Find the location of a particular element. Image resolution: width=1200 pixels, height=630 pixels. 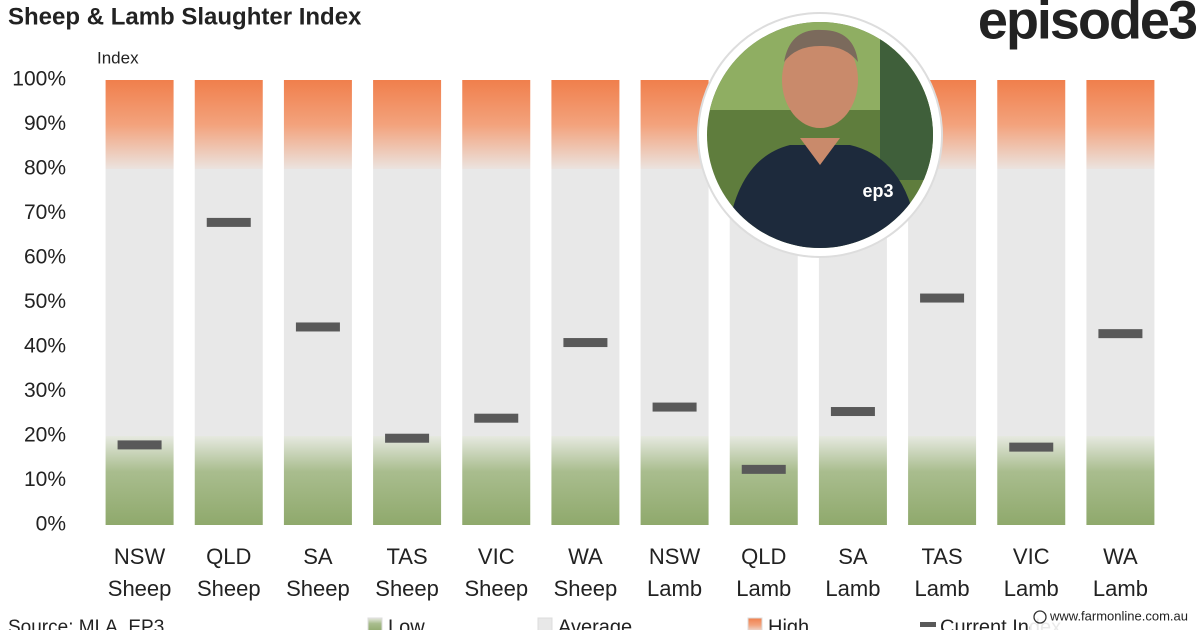

watermark-text: www.farmonline.com.au is located at coordinates (1118, 615).